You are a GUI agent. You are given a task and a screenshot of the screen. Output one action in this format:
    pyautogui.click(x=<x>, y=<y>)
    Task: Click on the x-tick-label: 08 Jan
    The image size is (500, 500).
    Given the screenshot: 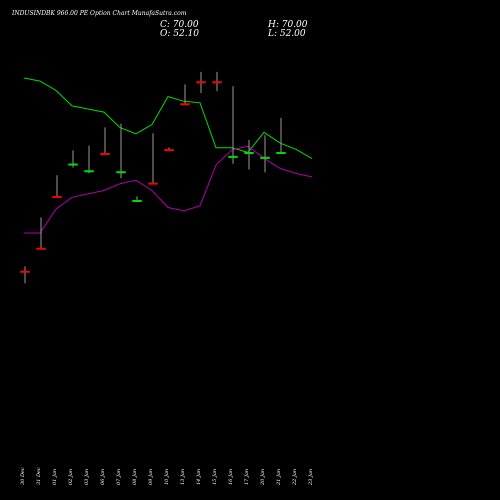 What is the action you would take?
    pyautogui.click(x=135, y=477)
    